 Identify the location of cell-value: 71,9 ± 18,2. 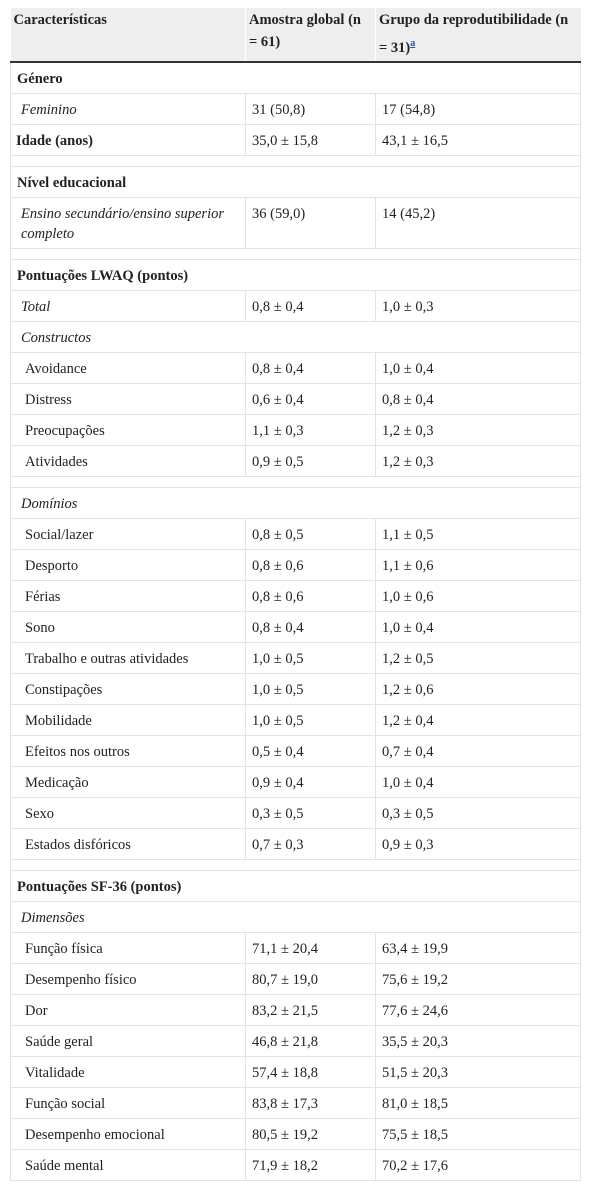
(285, 1165).